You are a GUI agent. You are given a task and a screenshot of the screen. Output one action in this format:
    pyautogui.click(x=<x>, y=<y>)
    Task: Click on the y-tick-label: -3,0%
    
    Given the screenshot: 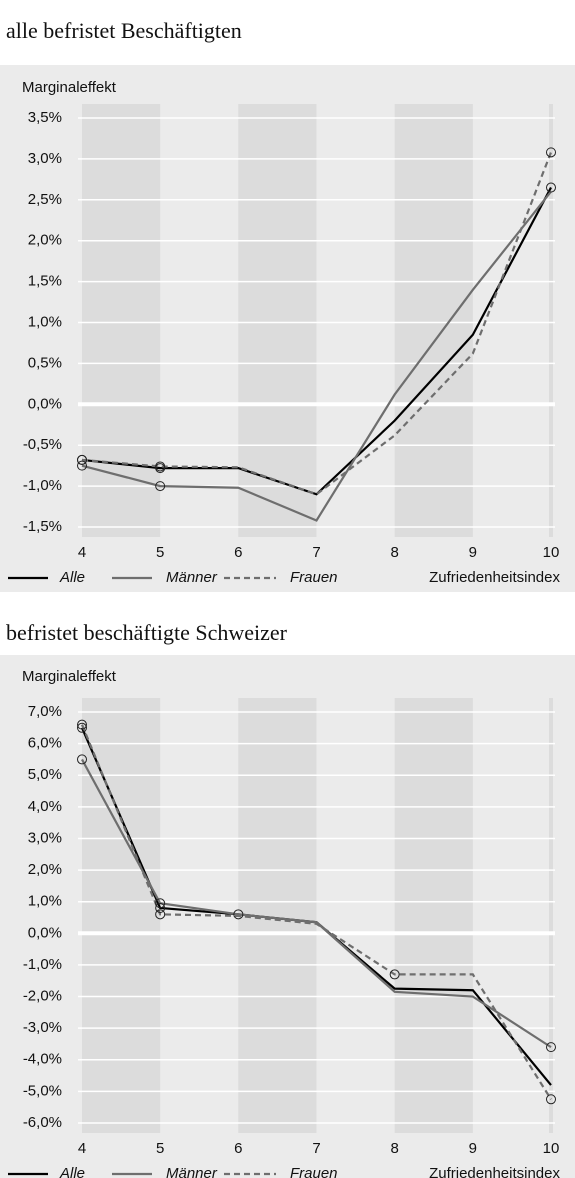 What is the action you would take?
    pyautogui.click(x=42, y=1027)
    